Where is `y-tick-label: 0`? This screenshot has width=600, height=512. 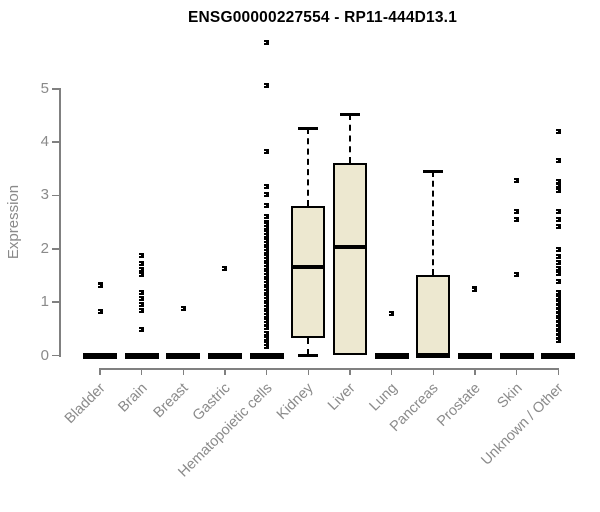 y-tick-label: 0 is located at coordinates (44, 355).